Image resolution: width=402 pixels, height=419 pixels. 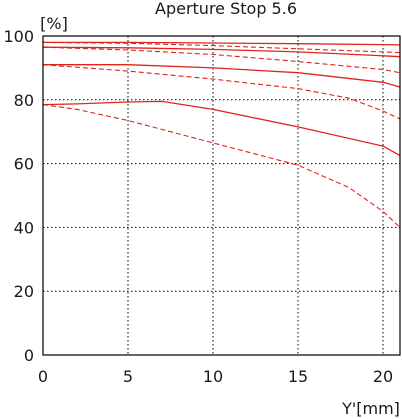 What do you see at coordinates (24, 291) in the screenshot?
I see `y-tick-label: 20` at bounding box center [24, 291].